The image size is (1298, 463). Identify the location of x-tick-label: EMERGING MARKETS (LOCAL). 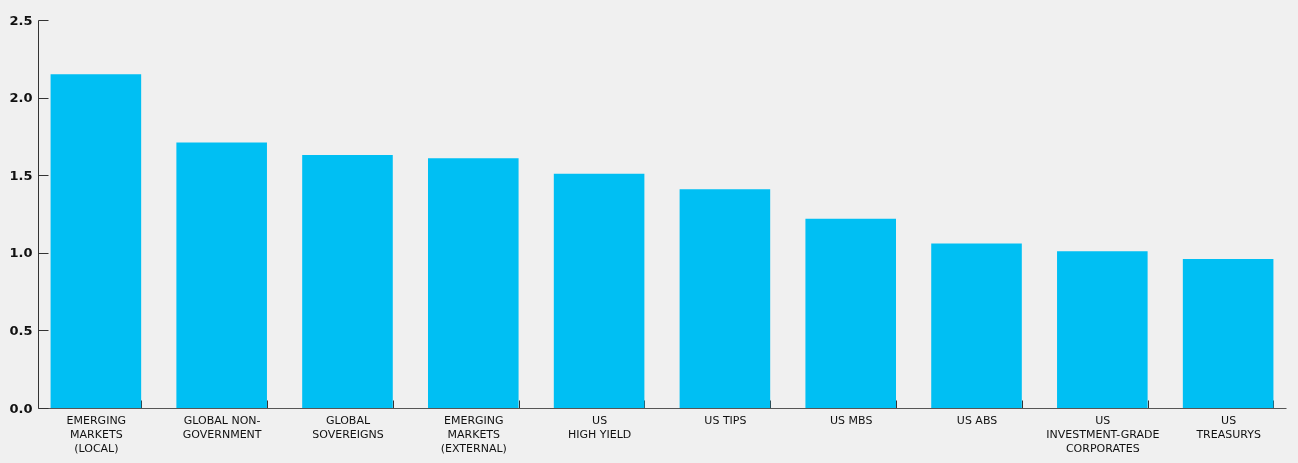
(96, 434).